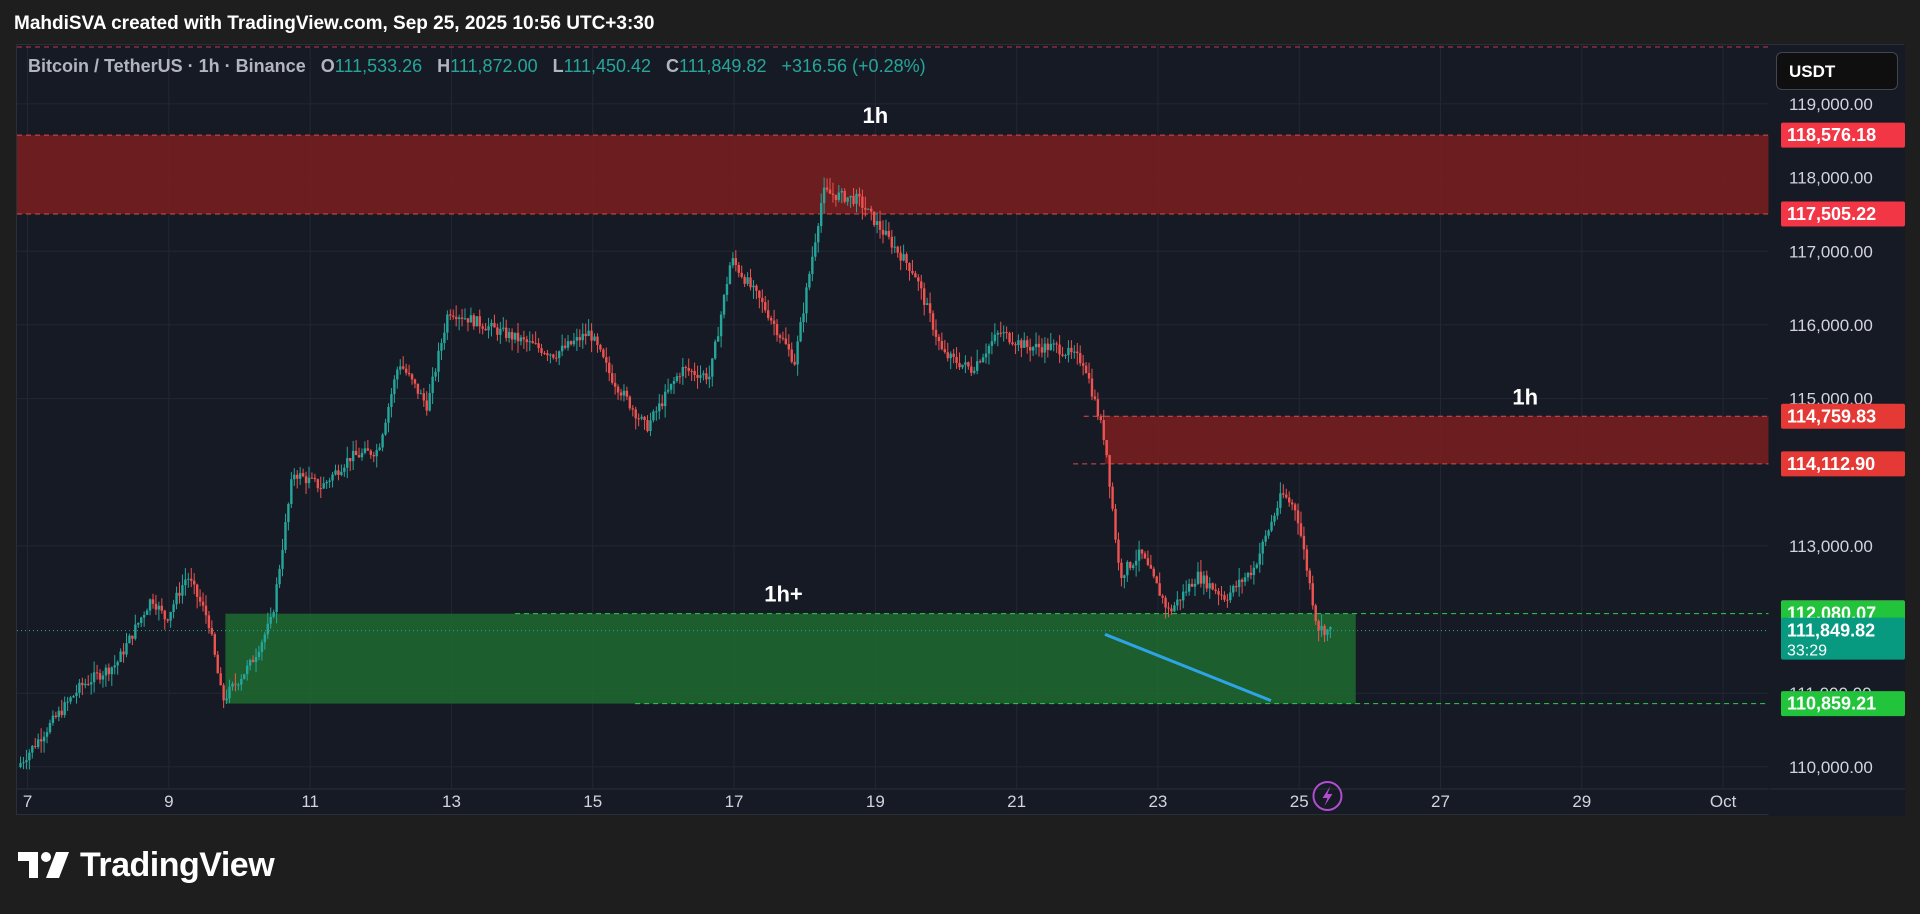 The width and height of the screenshot is (1920, 914). Describe the element at coordinates (1831, 251) in the screenshot. I see `y-tick-label: 117,000.00` at that location.